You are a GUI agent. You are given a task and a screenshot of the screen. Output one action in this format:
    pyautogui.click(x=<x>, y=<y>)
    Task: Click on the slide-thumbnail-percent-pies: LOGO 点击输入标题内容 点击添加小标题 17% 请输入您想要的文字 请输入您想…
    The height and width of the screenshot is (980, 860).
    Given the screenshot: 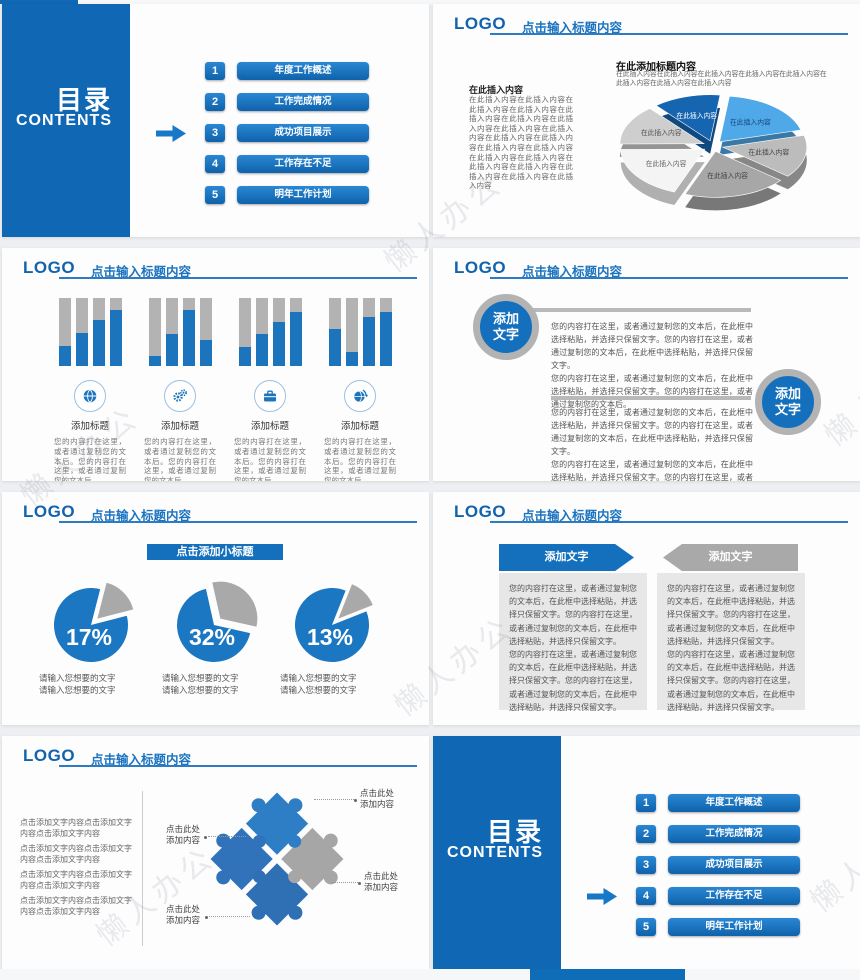 What is the action you would take?
    pyautogui.click(x=215, y=608)
    